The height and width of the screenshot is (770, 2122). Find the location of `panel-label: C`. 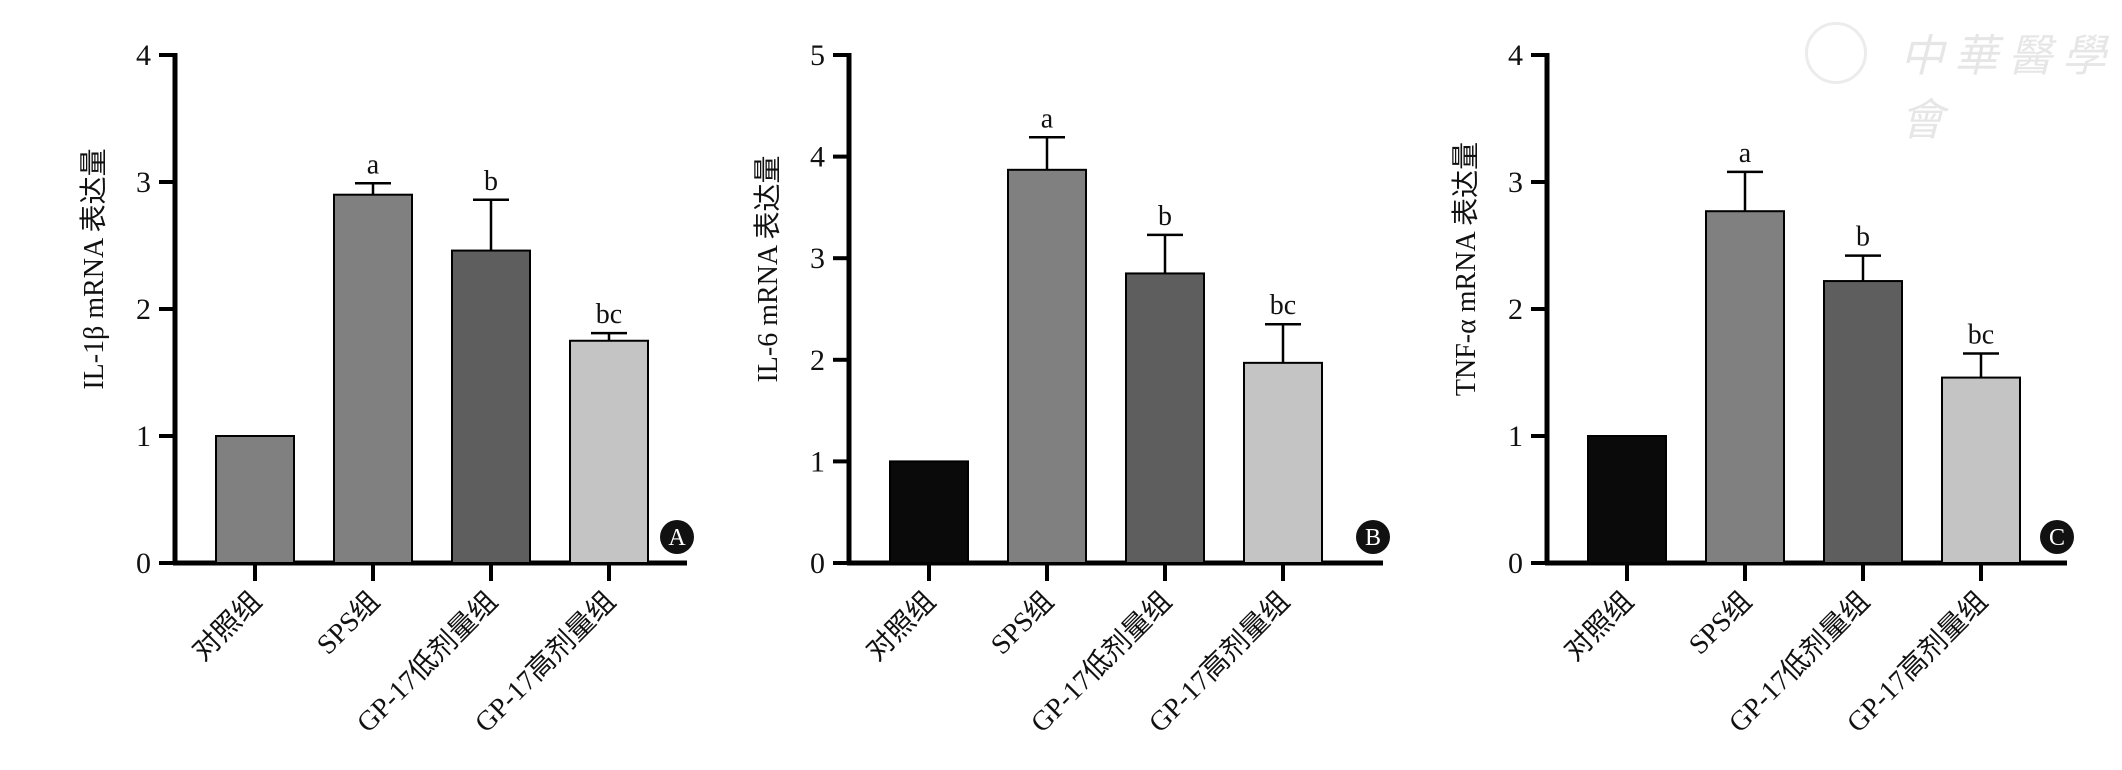

panel-label: C is located at coordinates (2057, 538).